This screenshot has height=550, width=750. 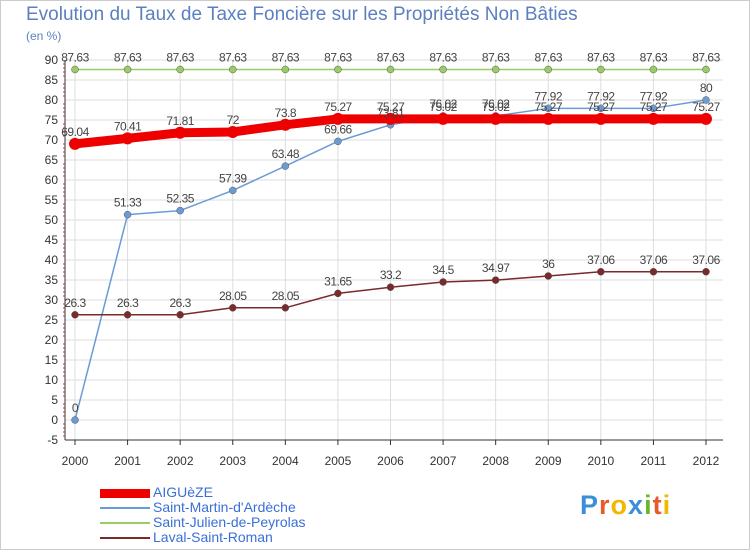 What do you see at coordinates (75, 132) in the screenshot?
I see `data-label-aigueze: 69.04` at bounding box center [75, 132].